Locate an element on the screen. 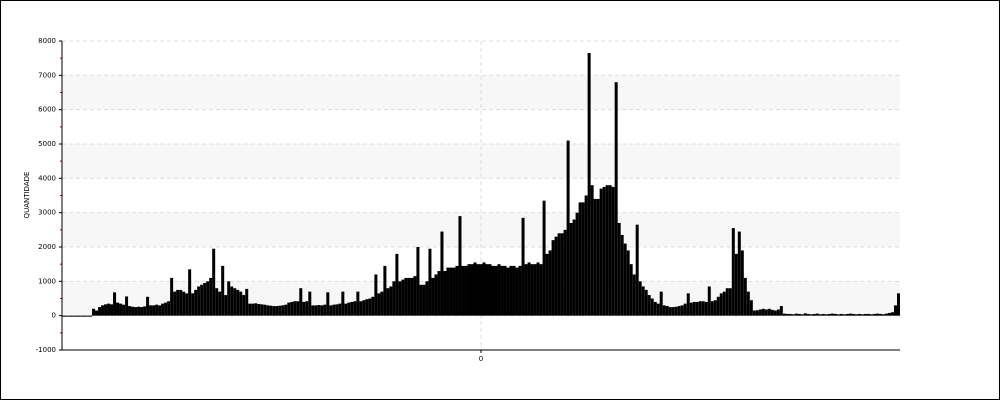 This screenshot has width=1000, height=404. y-tick-label: -1000 is located at coordinates (46, 350).